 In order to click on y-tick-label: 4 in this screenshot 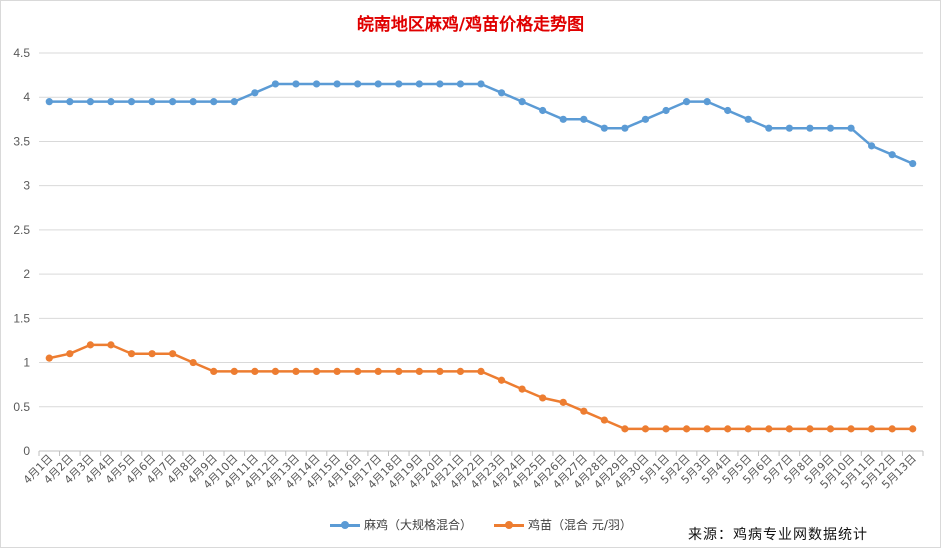, I will do `click(26, 97)`.